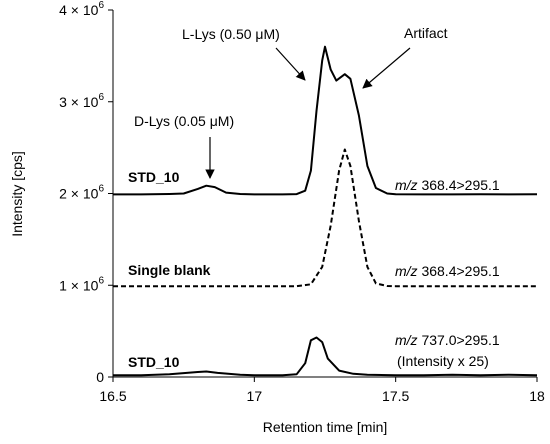 Image resolution: width=550 pixels, height=444 pixels. What do you see at coordinates (406, 340) in the screenshot?
I see `mz-prefix-3: m/z` at bounding box center [406, 340].